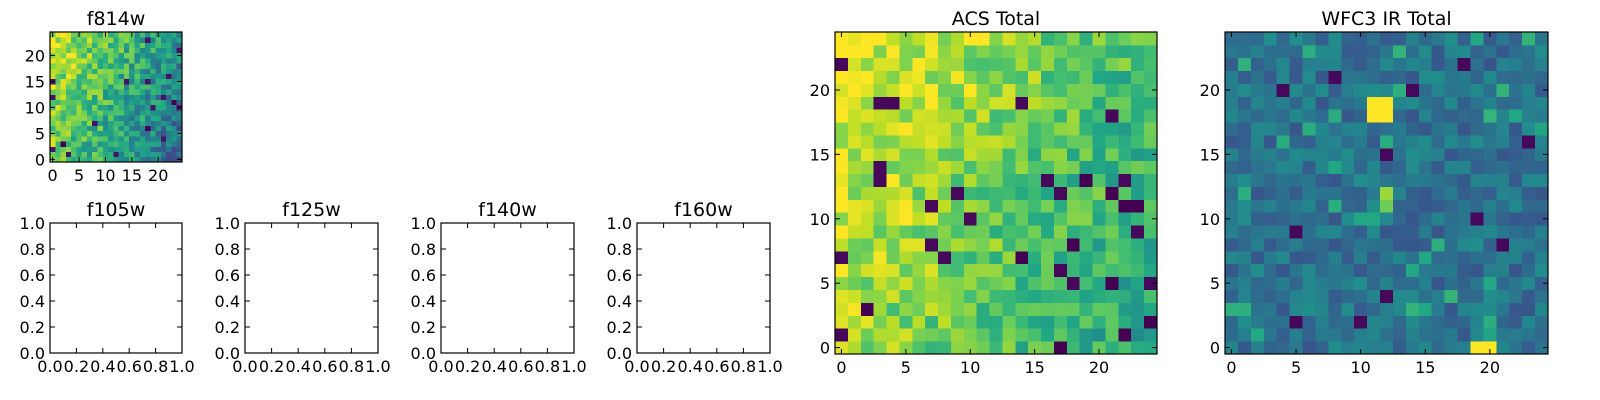 This screenshot has height=400, width=1600. Describe the element at coordinates (423, 249) in the screenshot. I see `y-tick-label: 0.8` at that location.